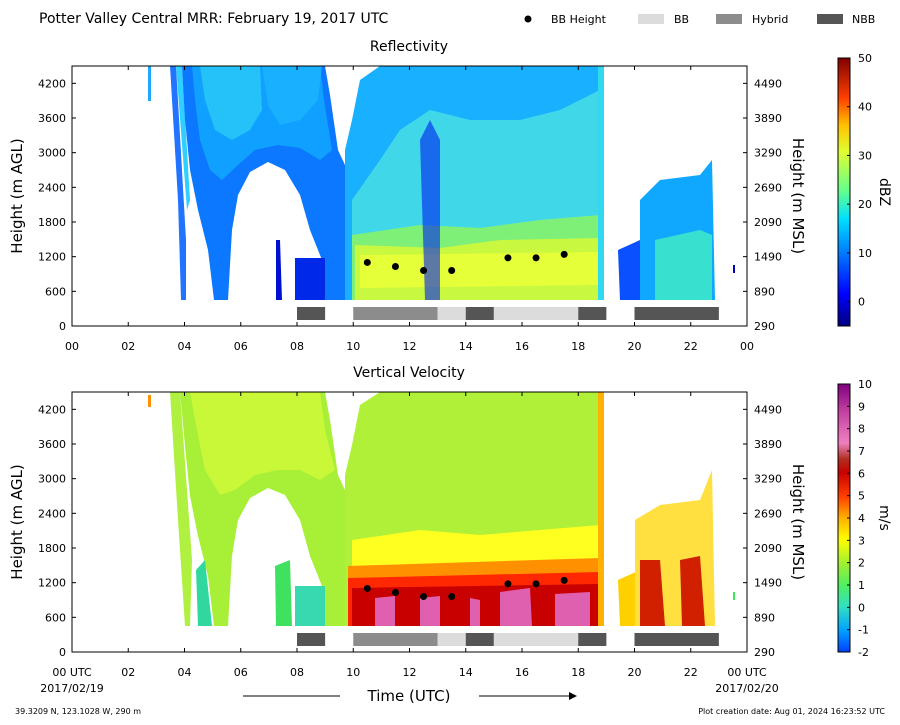 Image resolution: width=900 pixels, height=725 pixels. I want to click on reflectivity-x-tick-label: 22, so click(691, 346).